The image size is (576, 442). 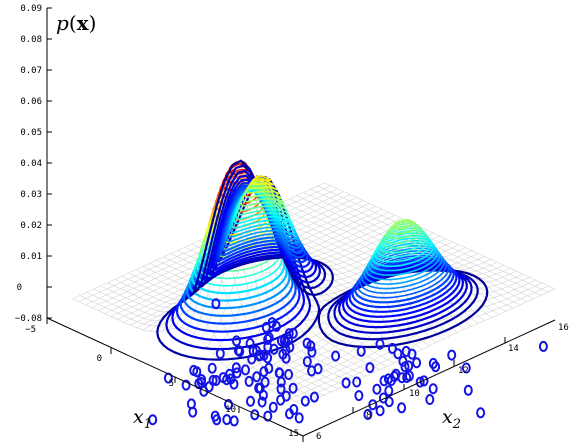 What do you see at coordinates (31, 9) in the screenshot?
I see `svg-text: 0.09` at bounding box center [31, 9].